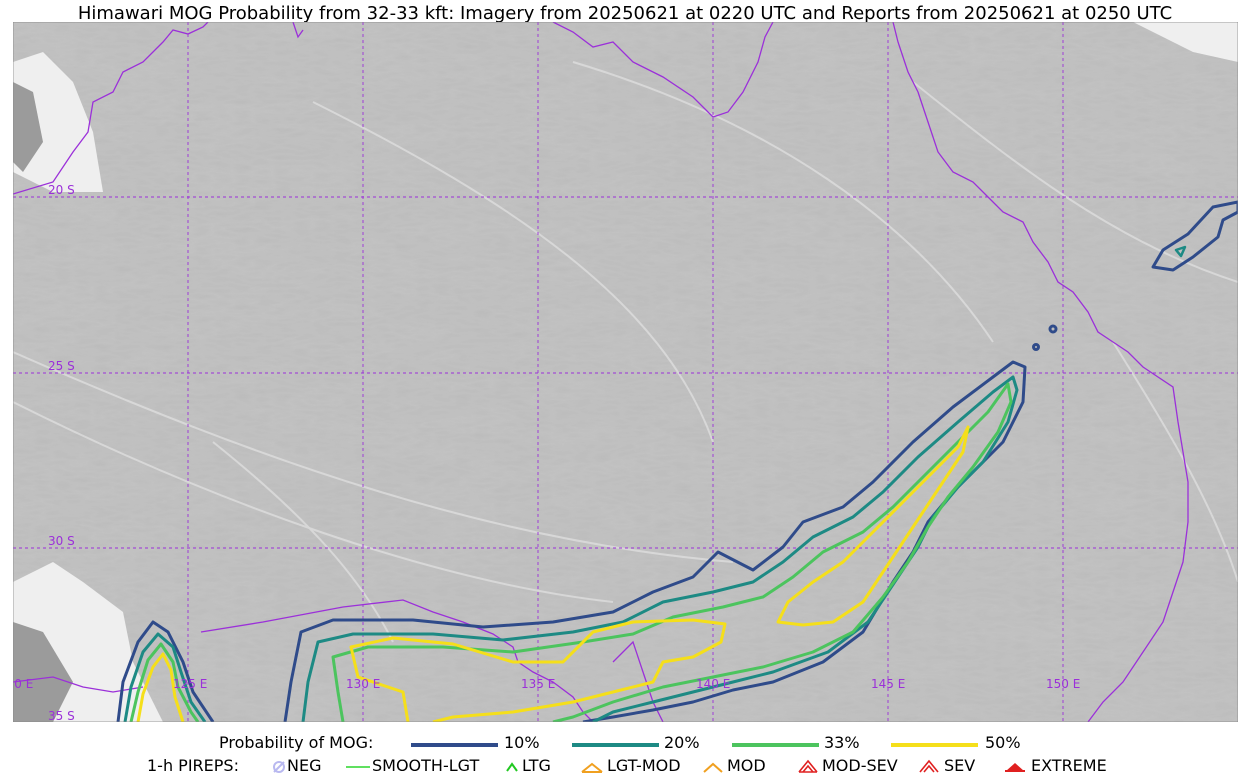  I want to click on ltg-caret-icon, so click(512, 767).